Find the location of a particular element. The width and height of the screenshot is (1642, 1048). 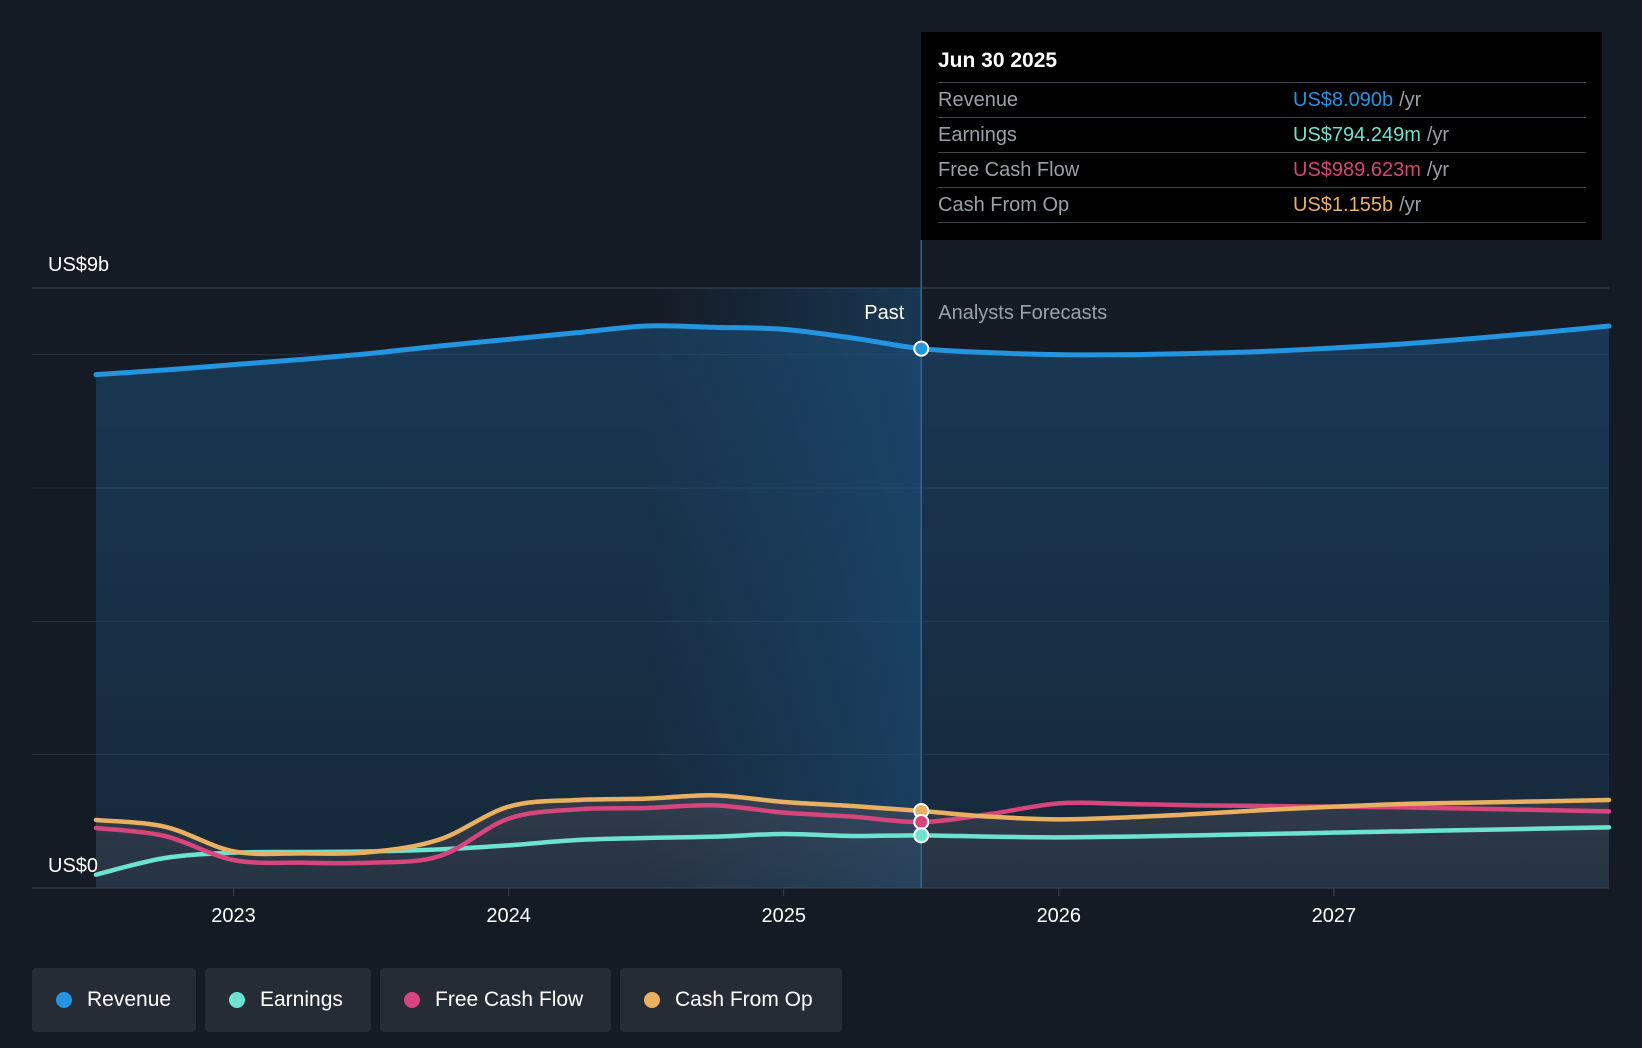

x-tick-label: 2026 is located at coordinates (1059, 916).